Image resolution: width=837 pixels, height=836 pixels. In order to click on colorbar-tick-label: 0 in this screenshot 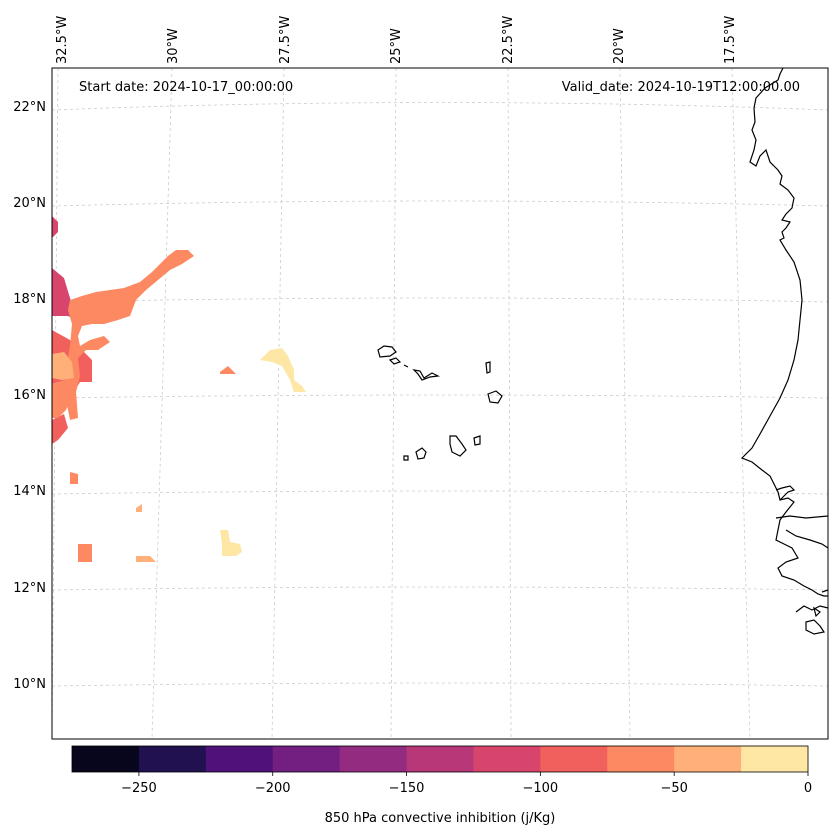, I will do `click(808, 788)`.